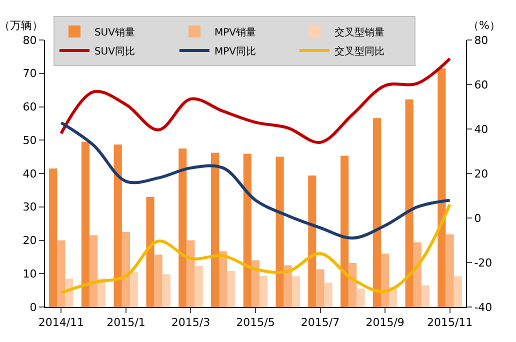  What do you see at coordinates (114, 51) in the screenshot?
I see `legend-label: SUV同比` at bounding box center [114, 51].